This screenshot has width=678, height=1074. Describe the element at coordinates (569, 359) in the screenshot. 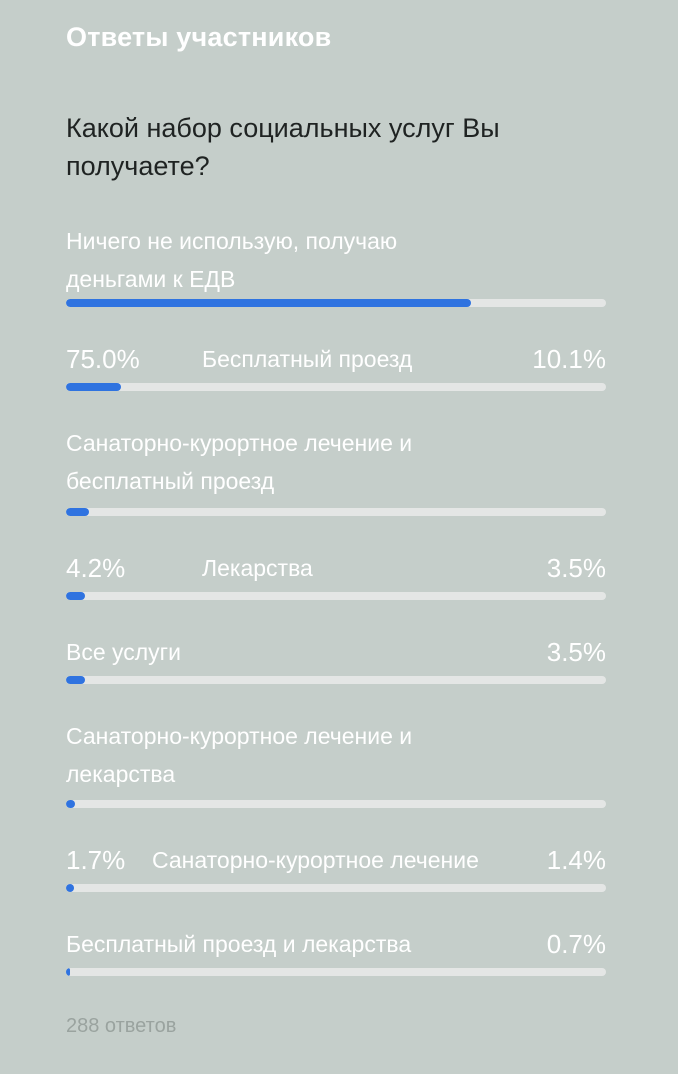

I see `option-percent: 10.1%` at that location.